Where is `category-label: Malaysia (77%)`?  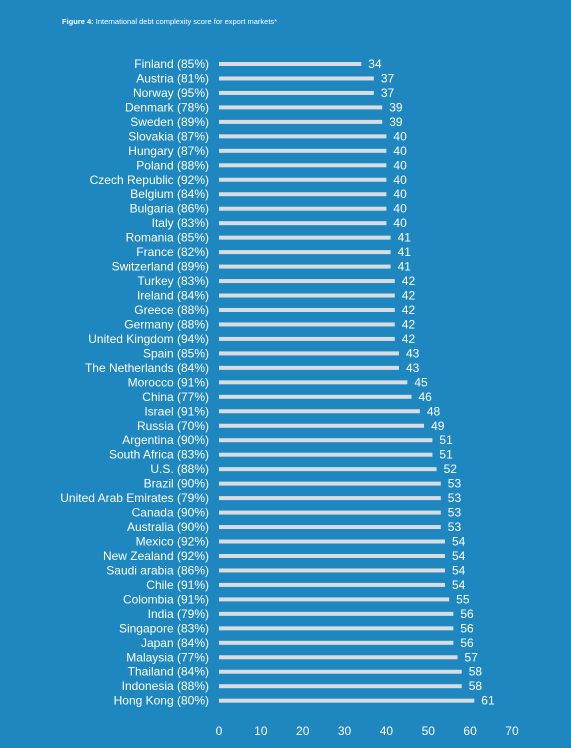
category-label: Malaysia (77%) is located at coordinates (167, 657).